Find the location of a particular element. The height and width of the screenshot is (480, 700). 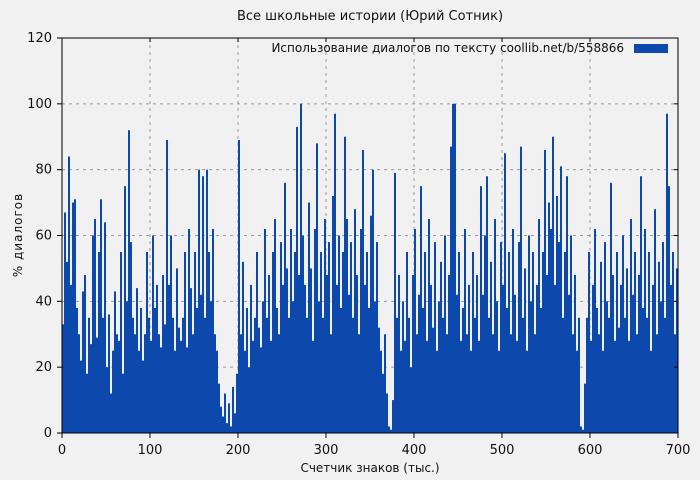

y-tick-label: 120 is located at coordinates (39, 38).